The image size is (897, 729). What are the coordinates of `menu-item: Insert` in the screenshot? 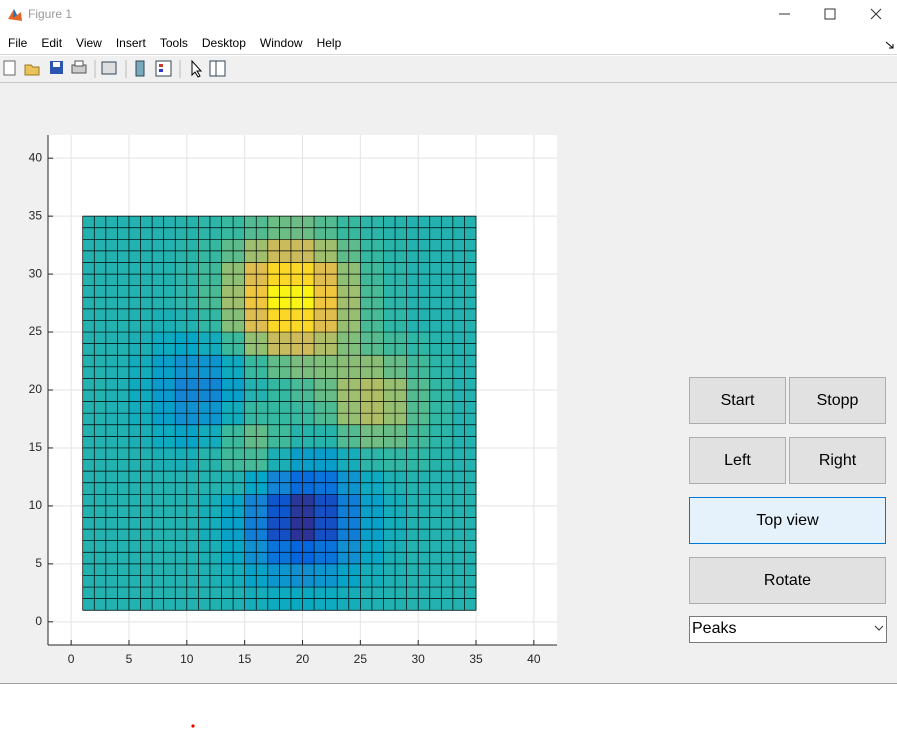 It's located at (130, 42).